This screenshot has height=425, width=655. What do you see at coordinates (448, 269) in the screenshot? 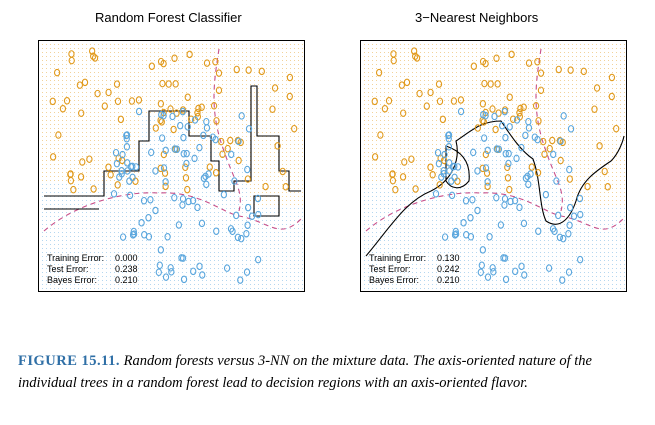
I see `error-value: 0.242` at bounding box center [448, 269].